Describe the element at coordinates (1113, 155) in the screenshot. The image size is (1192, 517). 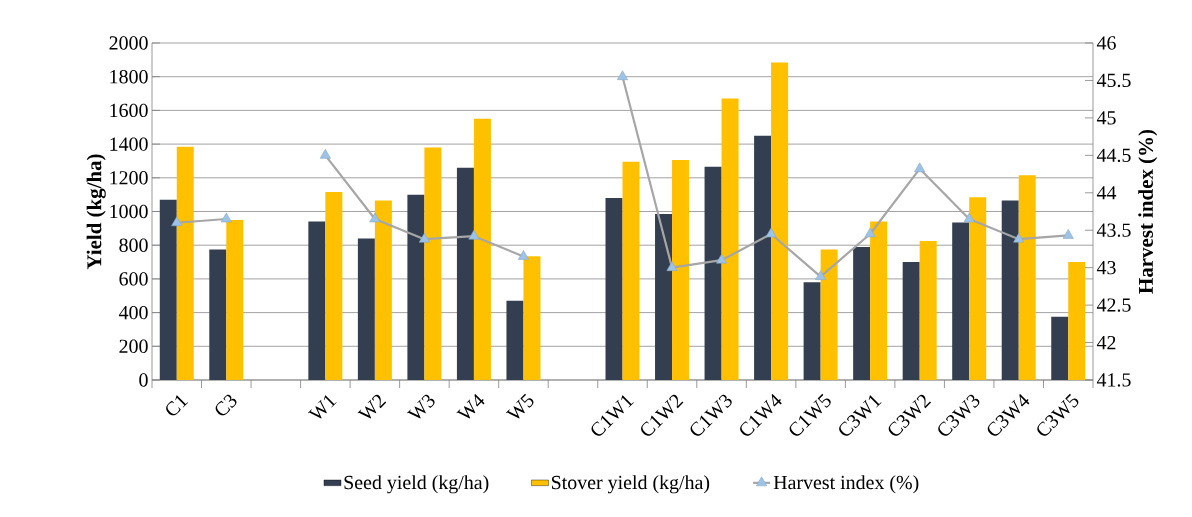
I see `y2-tick-label: 44.5` at that location.